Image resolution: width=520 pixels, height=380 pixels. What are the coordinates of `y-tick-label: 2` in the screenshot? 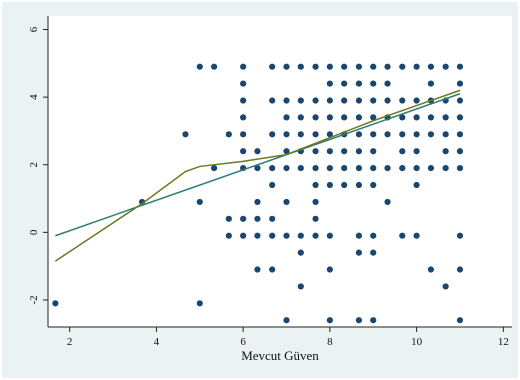 It's located at (34, 165).